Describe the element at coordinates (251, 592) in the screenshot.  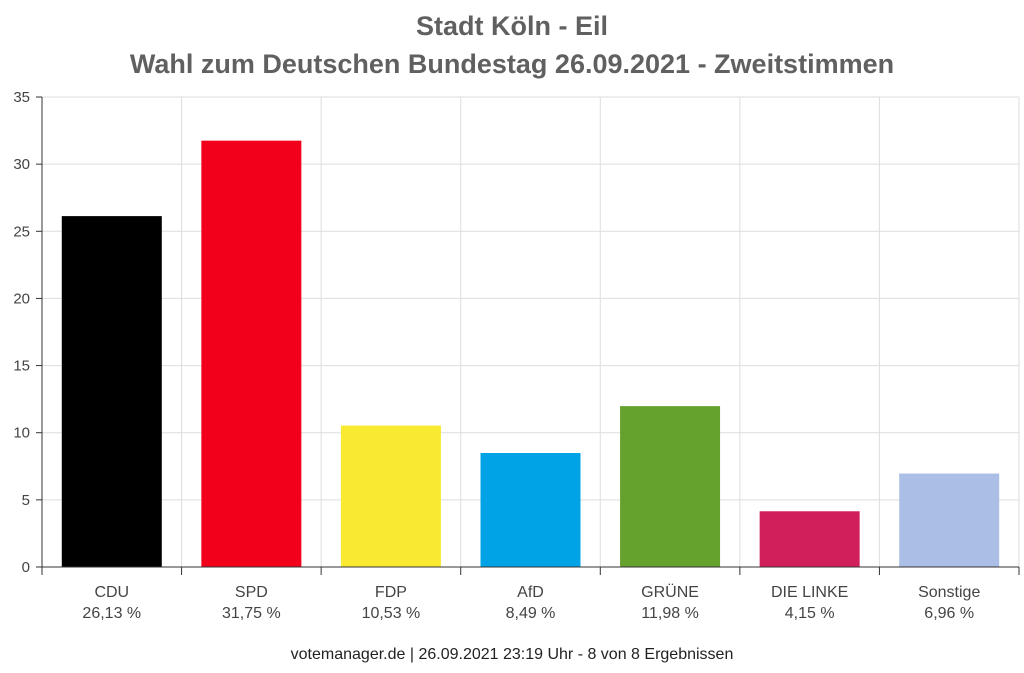
I see `category-label: SPD` at that location.